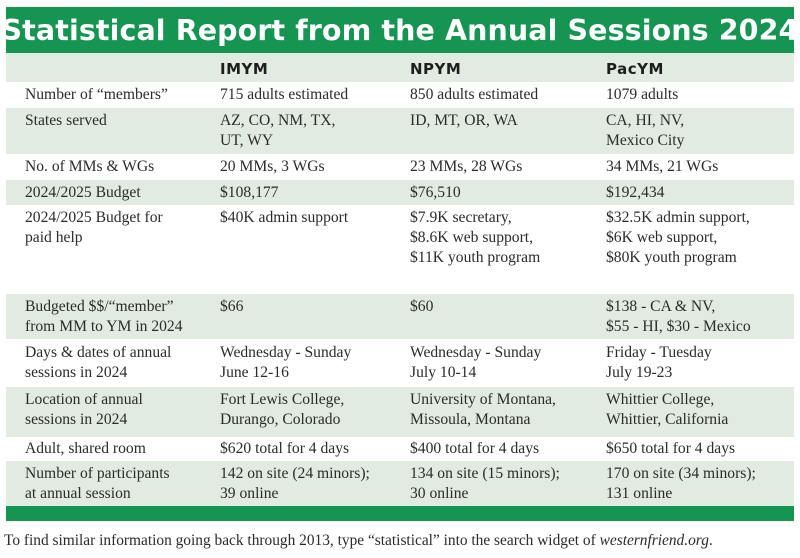 The image size is (800, 558). Describe the element at coordinates (660, 399) in the screenshot. I see `cell-line: Whittier College,` at that location.